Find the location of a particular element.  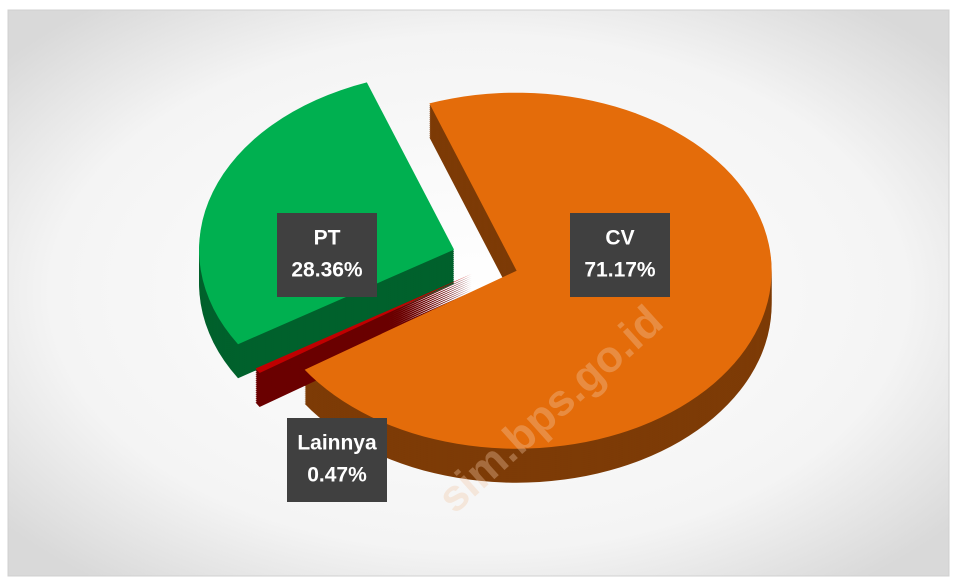

label-category: CV is located at coordinates (619, 238).